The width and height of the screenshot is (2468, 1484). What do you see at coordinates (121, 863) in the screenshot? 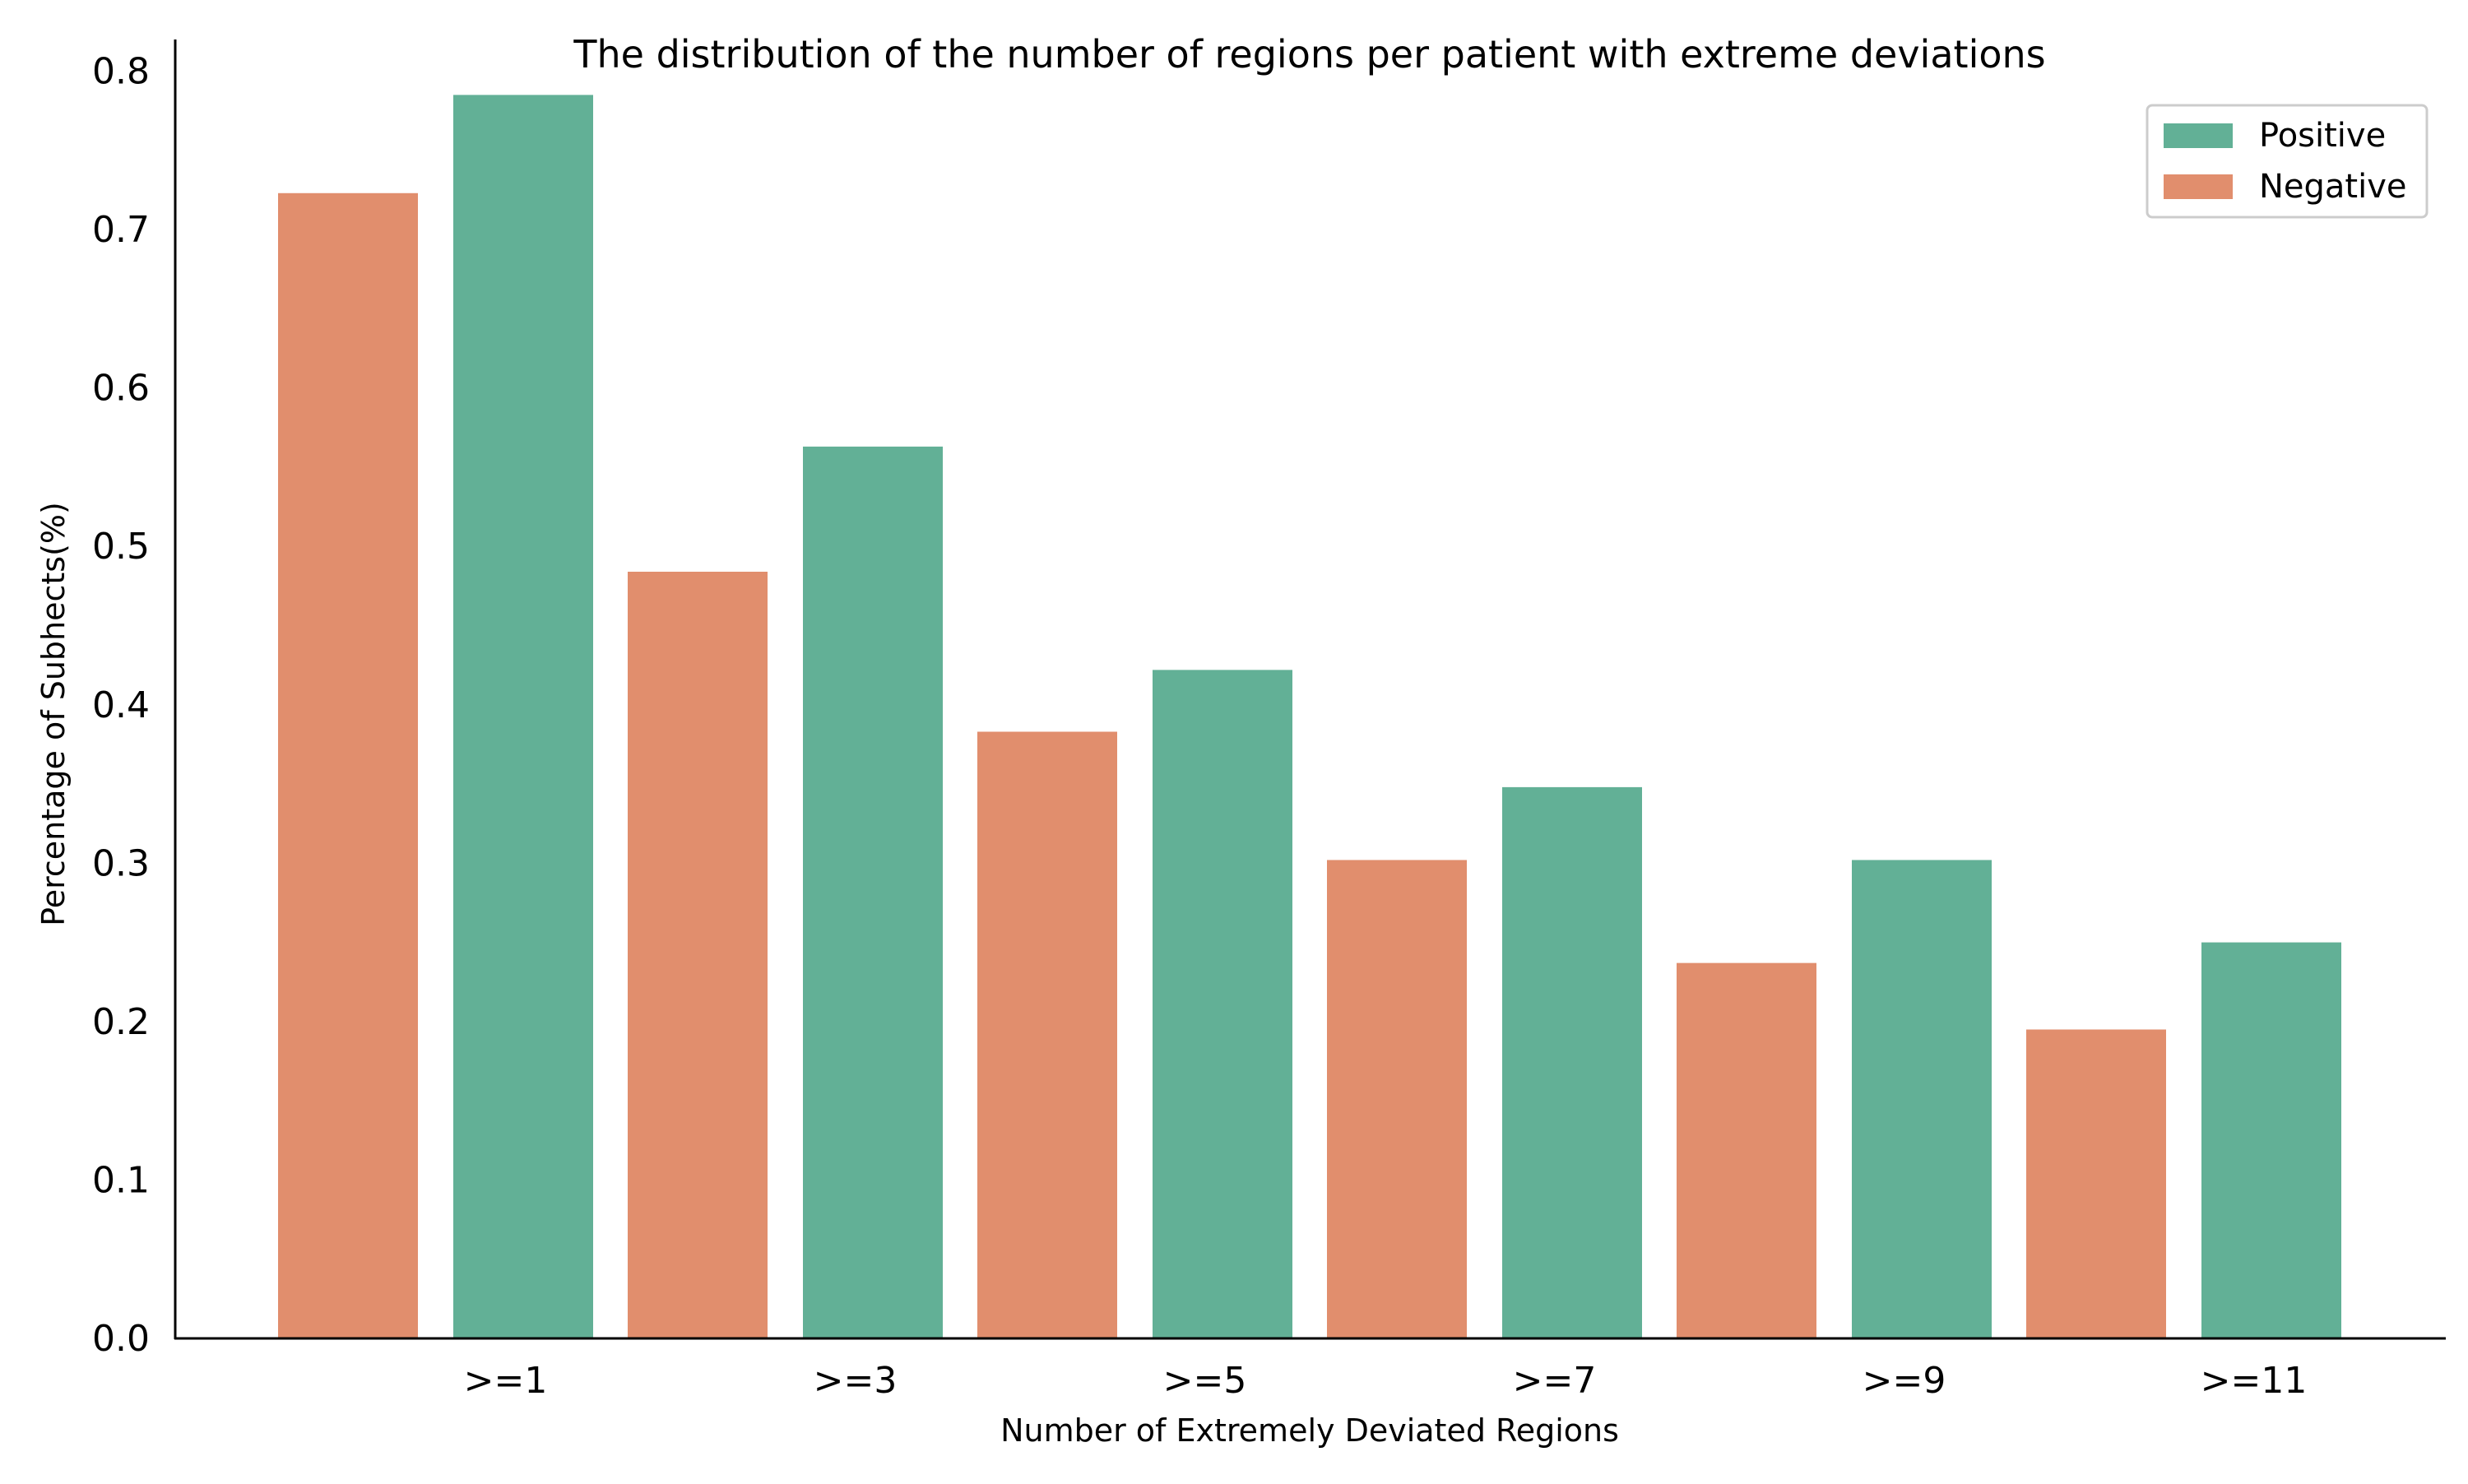
I see `y-tick-label: 0.3` at bounding box center [121, 863].